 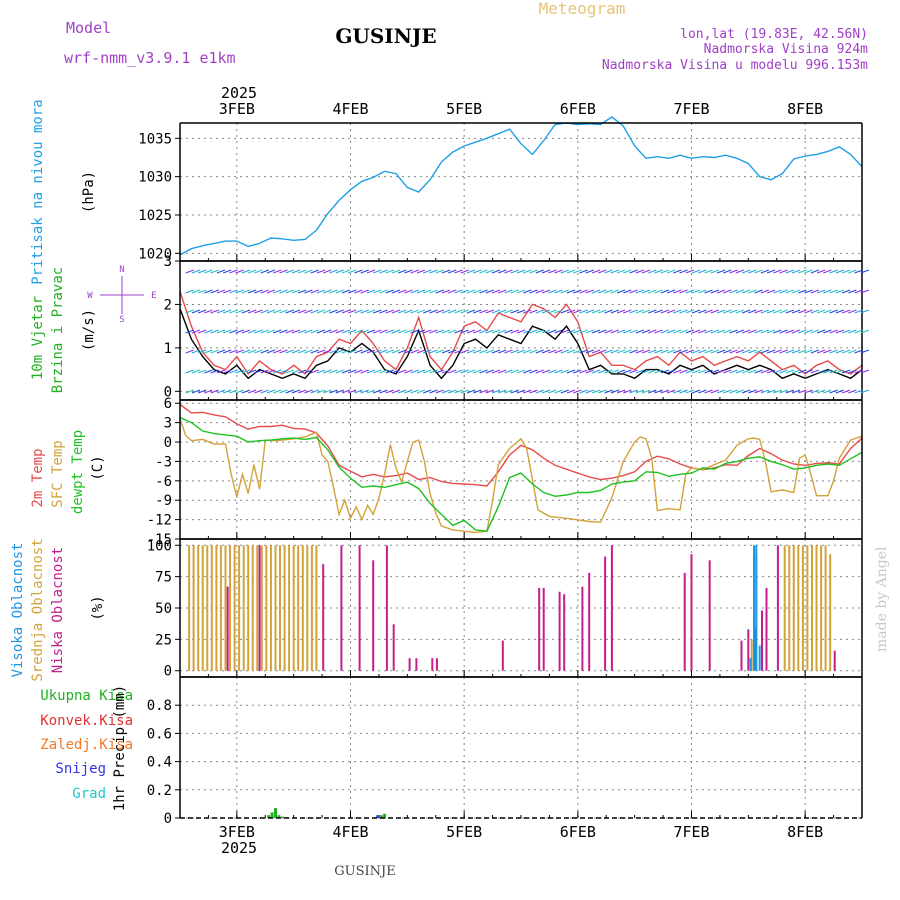 What do you see at coordinates (168, 424) in the screenshot?
I see `y-tick-label: 3` at bounding box center [168, 424].